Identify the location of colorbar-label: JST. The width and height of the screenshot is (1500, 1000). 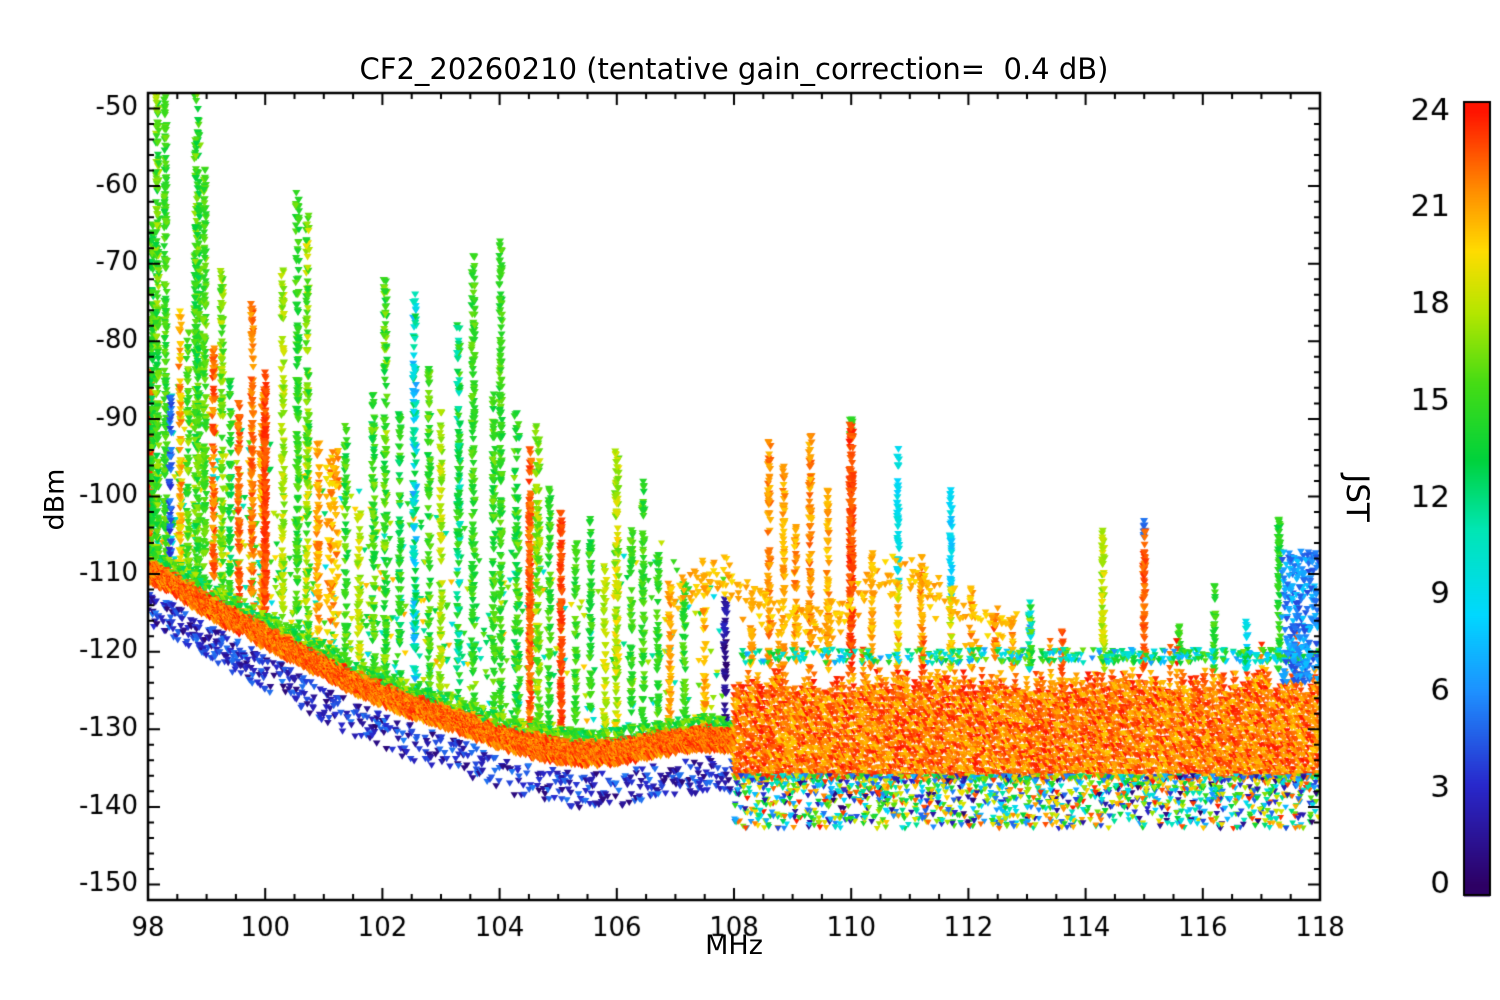
(1357, 498).